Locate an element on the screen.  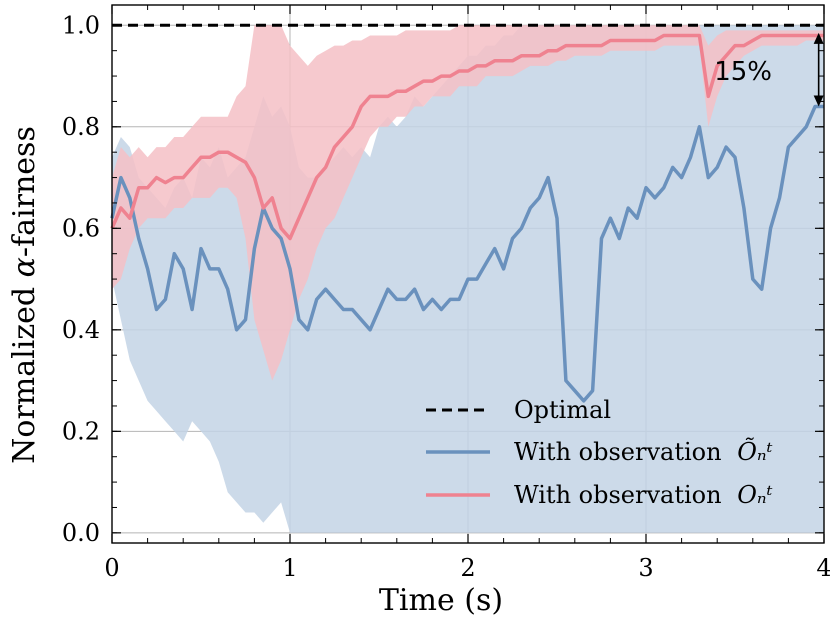
x-tick-label: 2 is located at coordinates (467, 568).